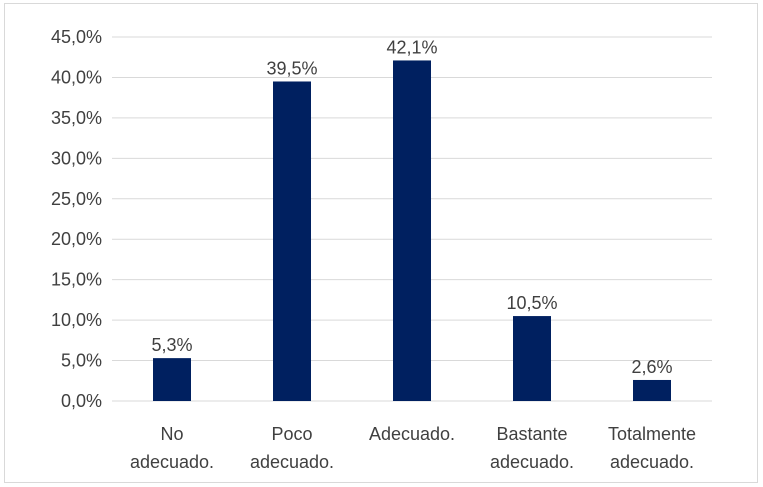 The height and width of the screenshot is (487, 763). I want to click on data-label: 5,3%, so click(171, 345).